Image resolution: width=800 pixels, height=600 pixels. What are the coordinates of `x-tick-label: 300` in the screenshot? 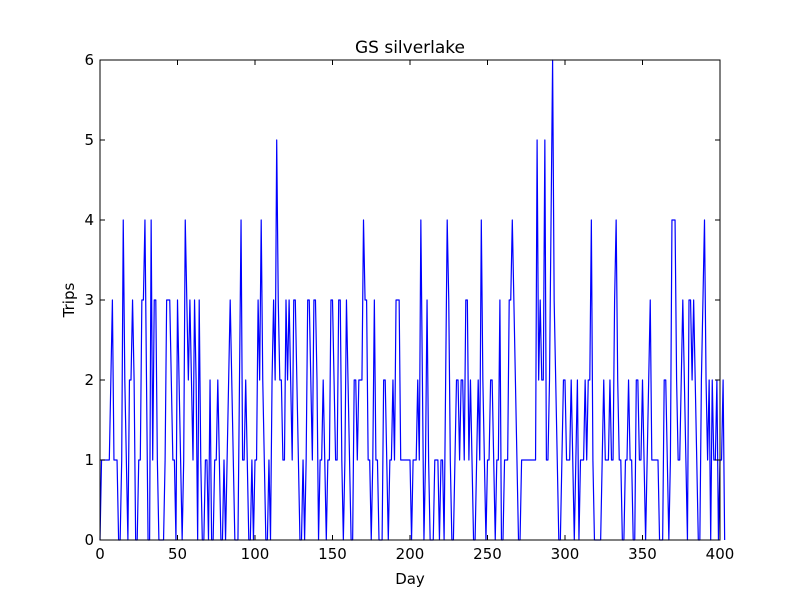 It's located at (565, 554).